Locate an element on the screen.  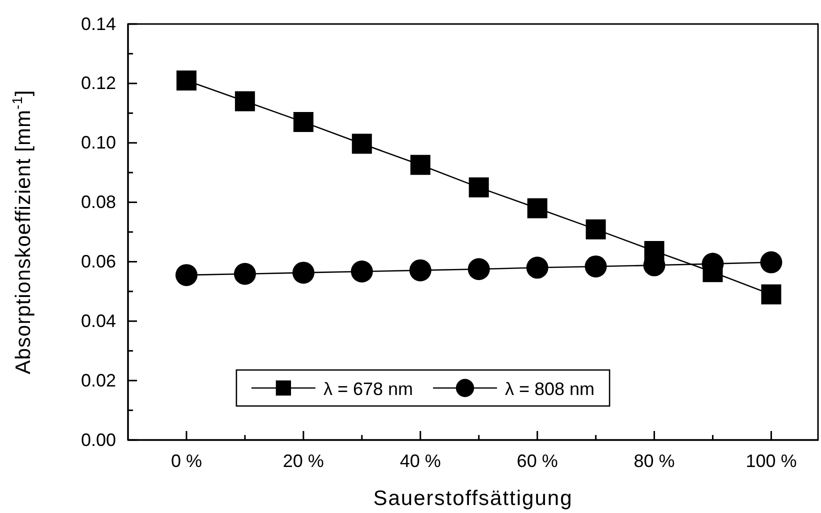
y-tick-label: 0.00 is located at coordinates (98, 440).